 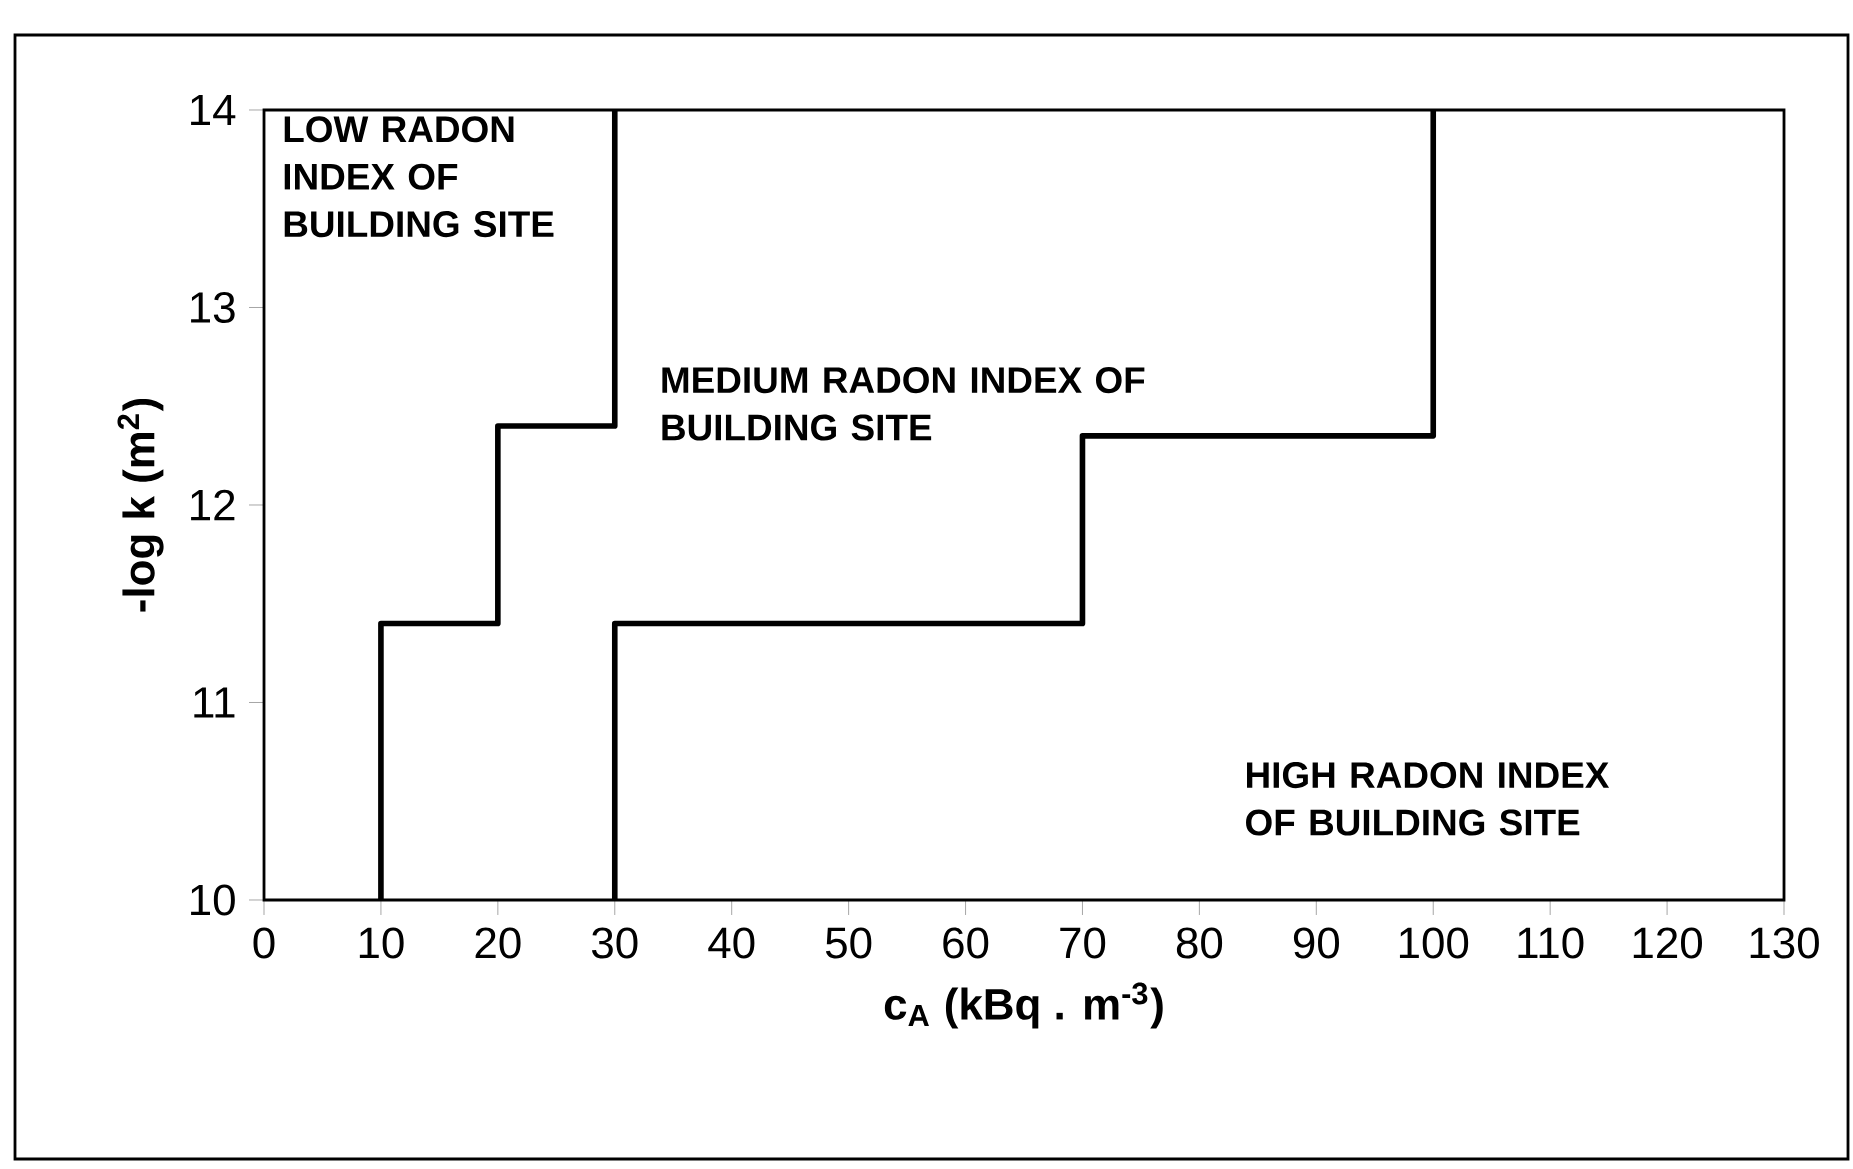 I want to click on annotation: LOW RADON INDEX OF BUILDING SITE, so click(x=419, y=177).